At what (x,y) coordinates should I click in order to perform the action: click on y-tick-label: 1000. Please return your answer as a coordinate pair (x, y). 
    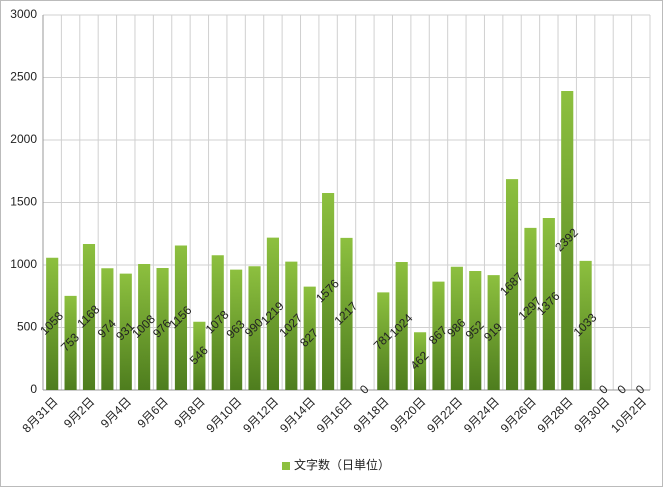
    Looking at the image, I should click on (23, 264).